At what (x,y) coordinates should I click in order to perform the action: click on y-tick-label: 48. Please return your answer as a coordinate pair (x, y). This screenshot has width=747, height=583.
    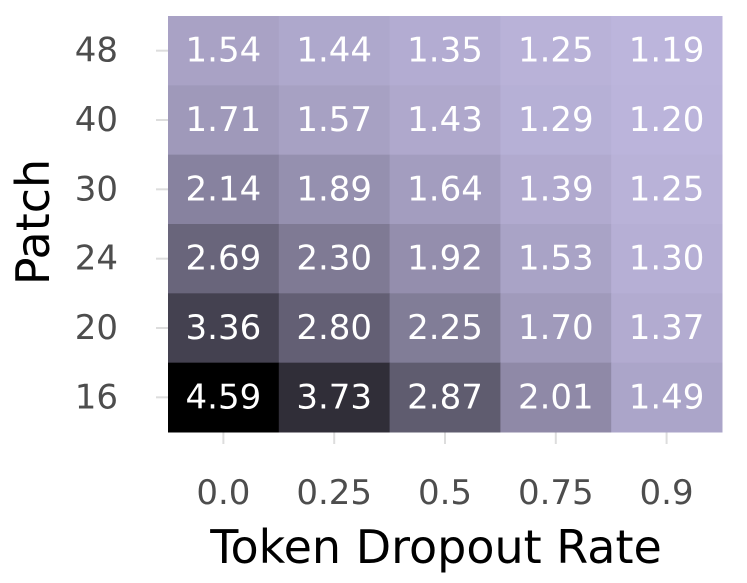
    Looking at the image, I should click on (96, 51).